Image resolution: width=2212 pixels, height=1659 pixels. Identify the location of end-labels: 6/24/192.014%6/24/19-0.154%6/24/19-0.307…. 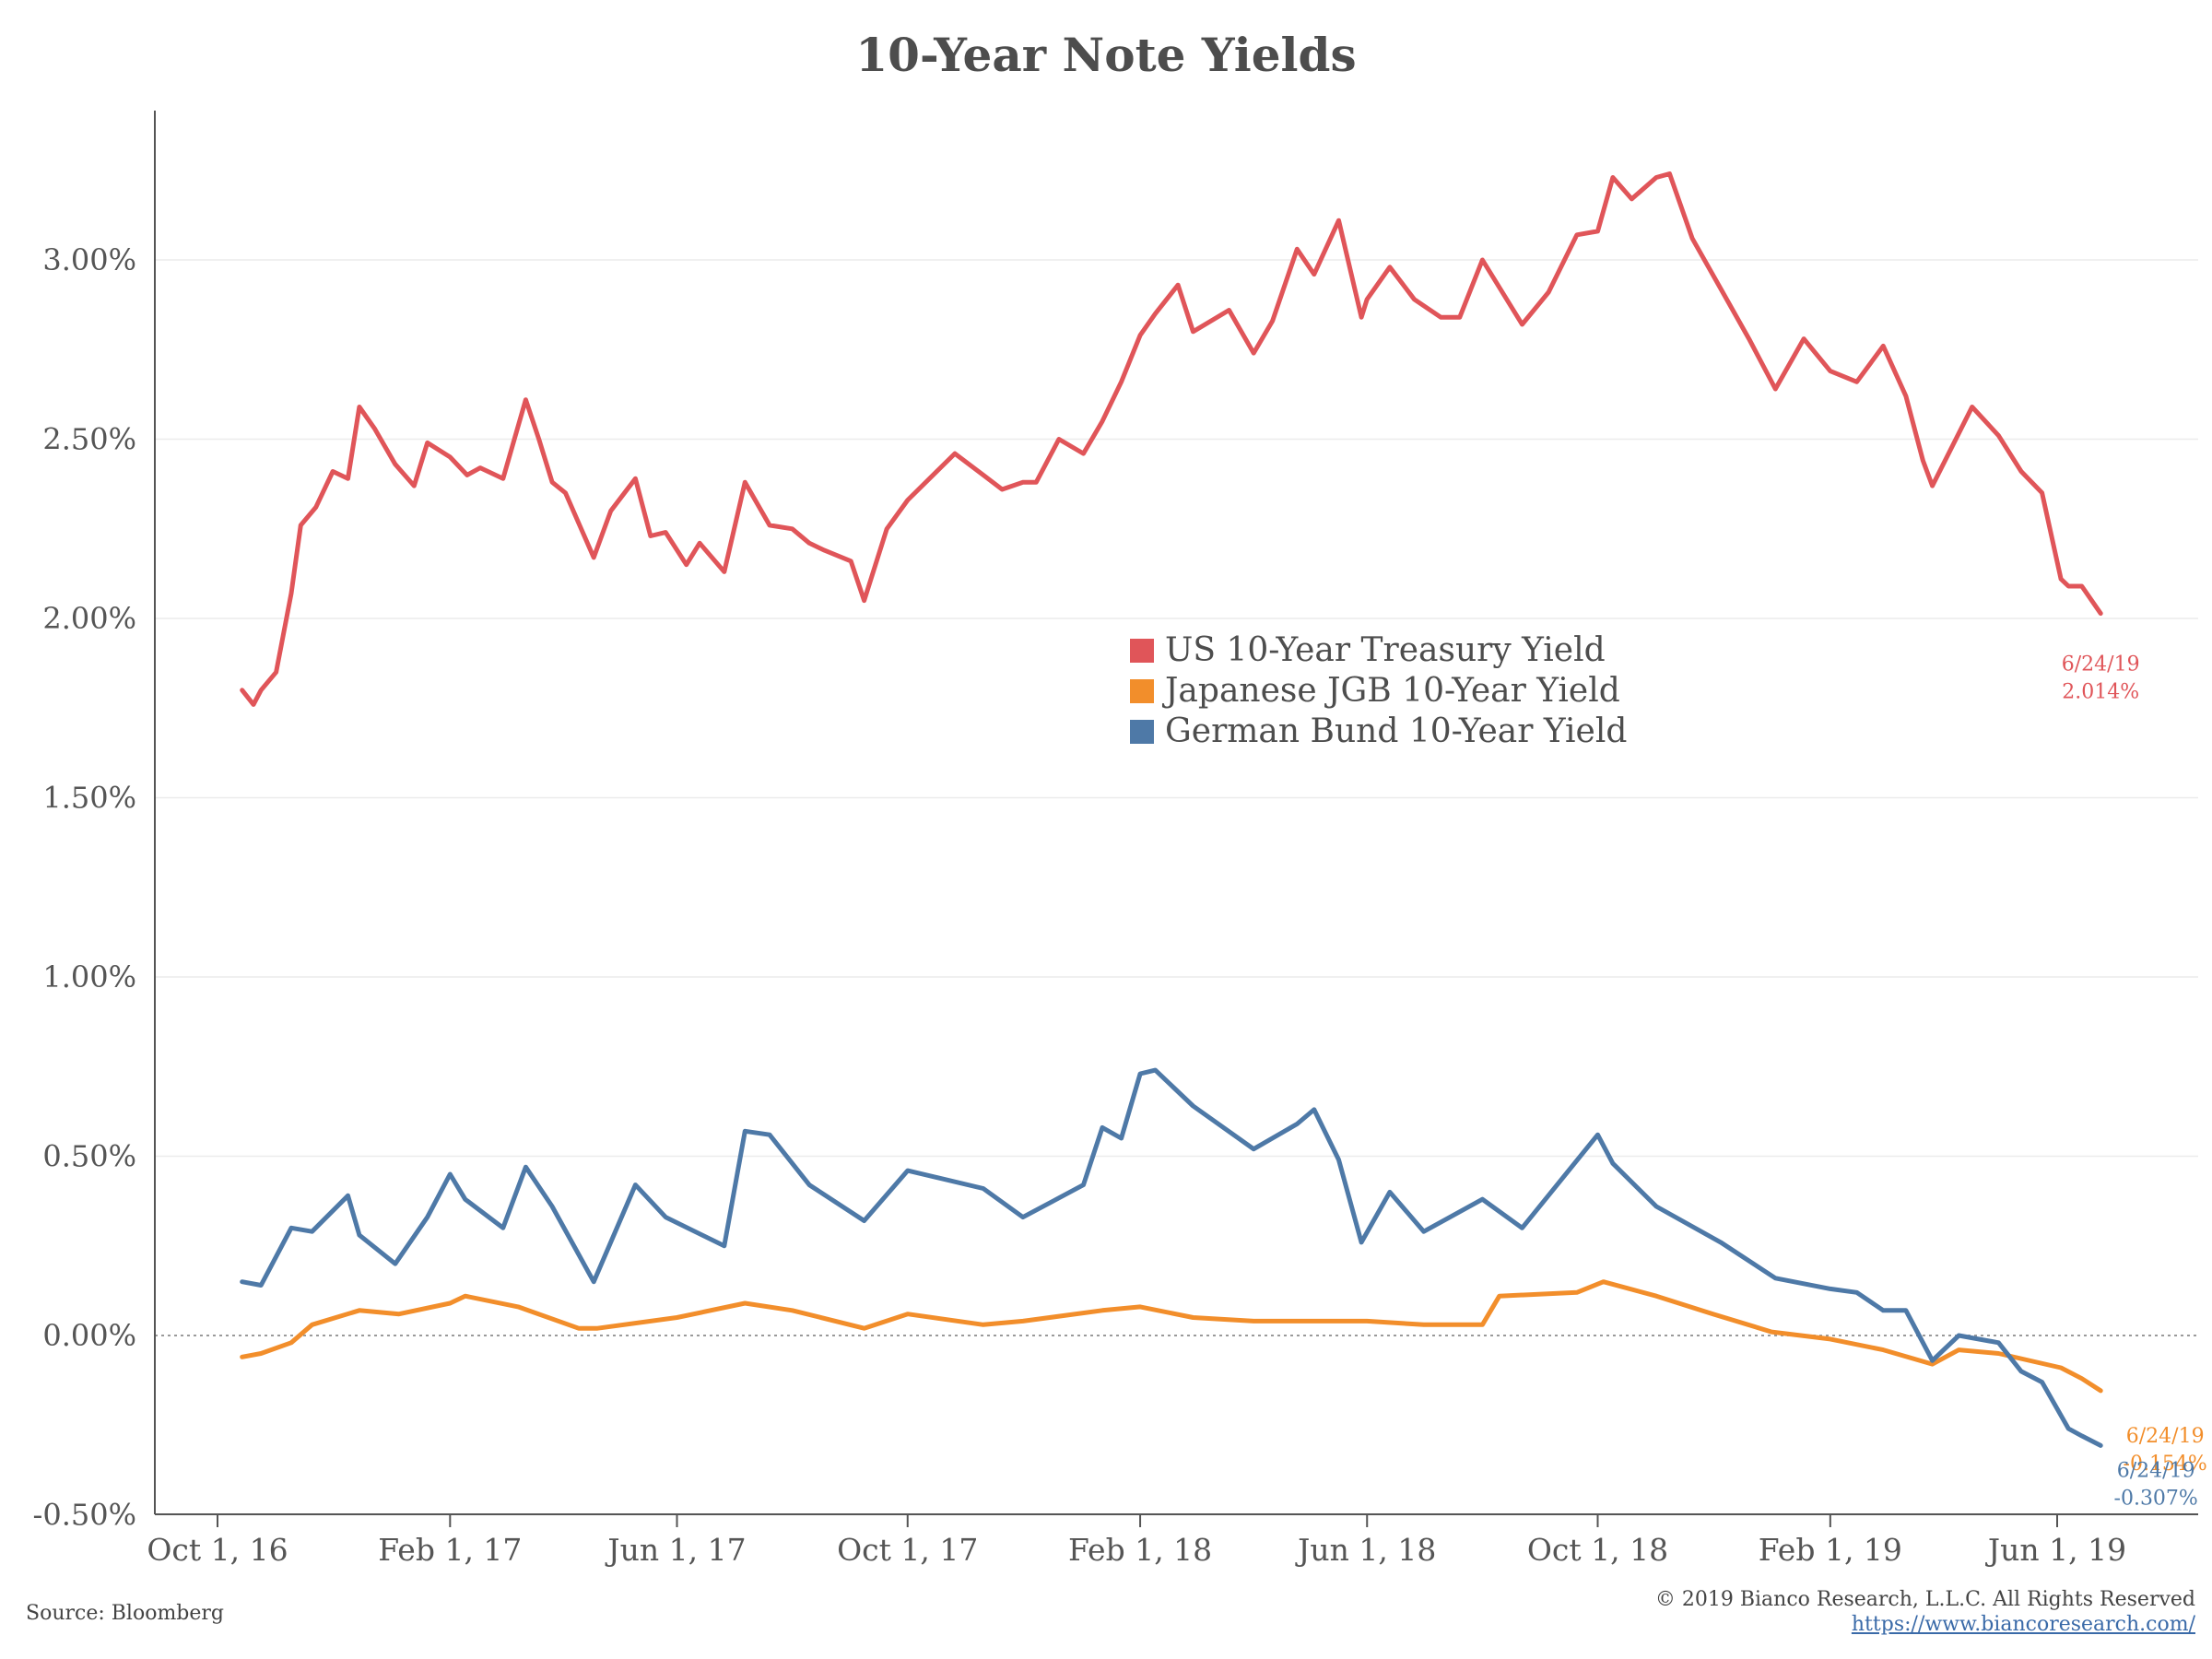
(2134, 1082).